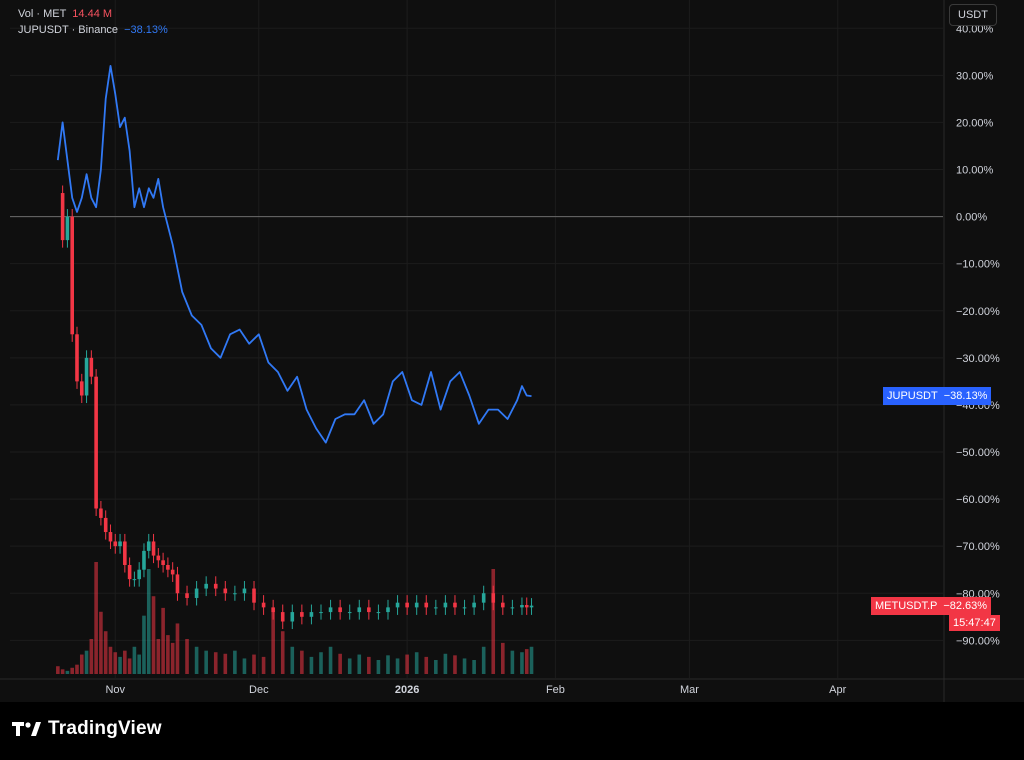 This screenshot has width=1024, height=760. I want to click on tradingview-logo: TradingView, so click(87, 729).